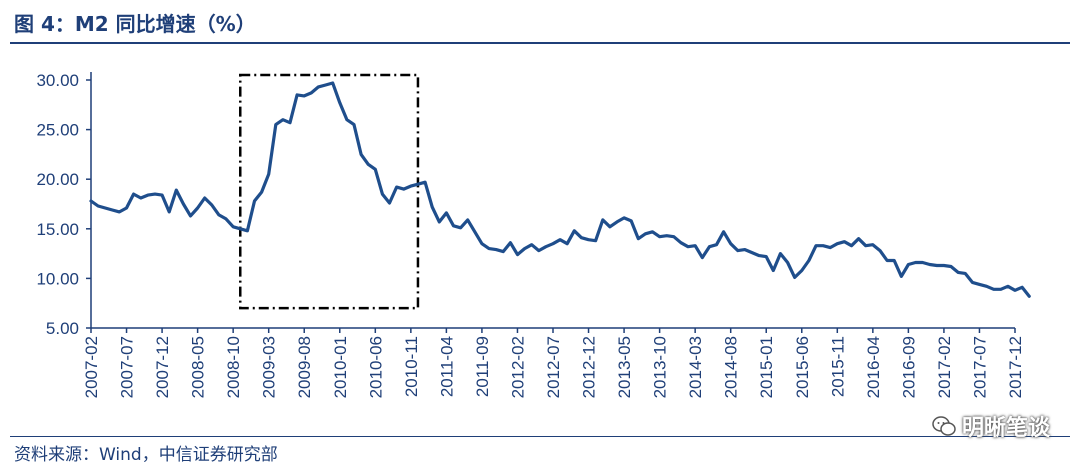 Image resolution: width=1080 pixels, height=473 pixels. I want to click on y-tick-label: 15.00, so click(57, 229).